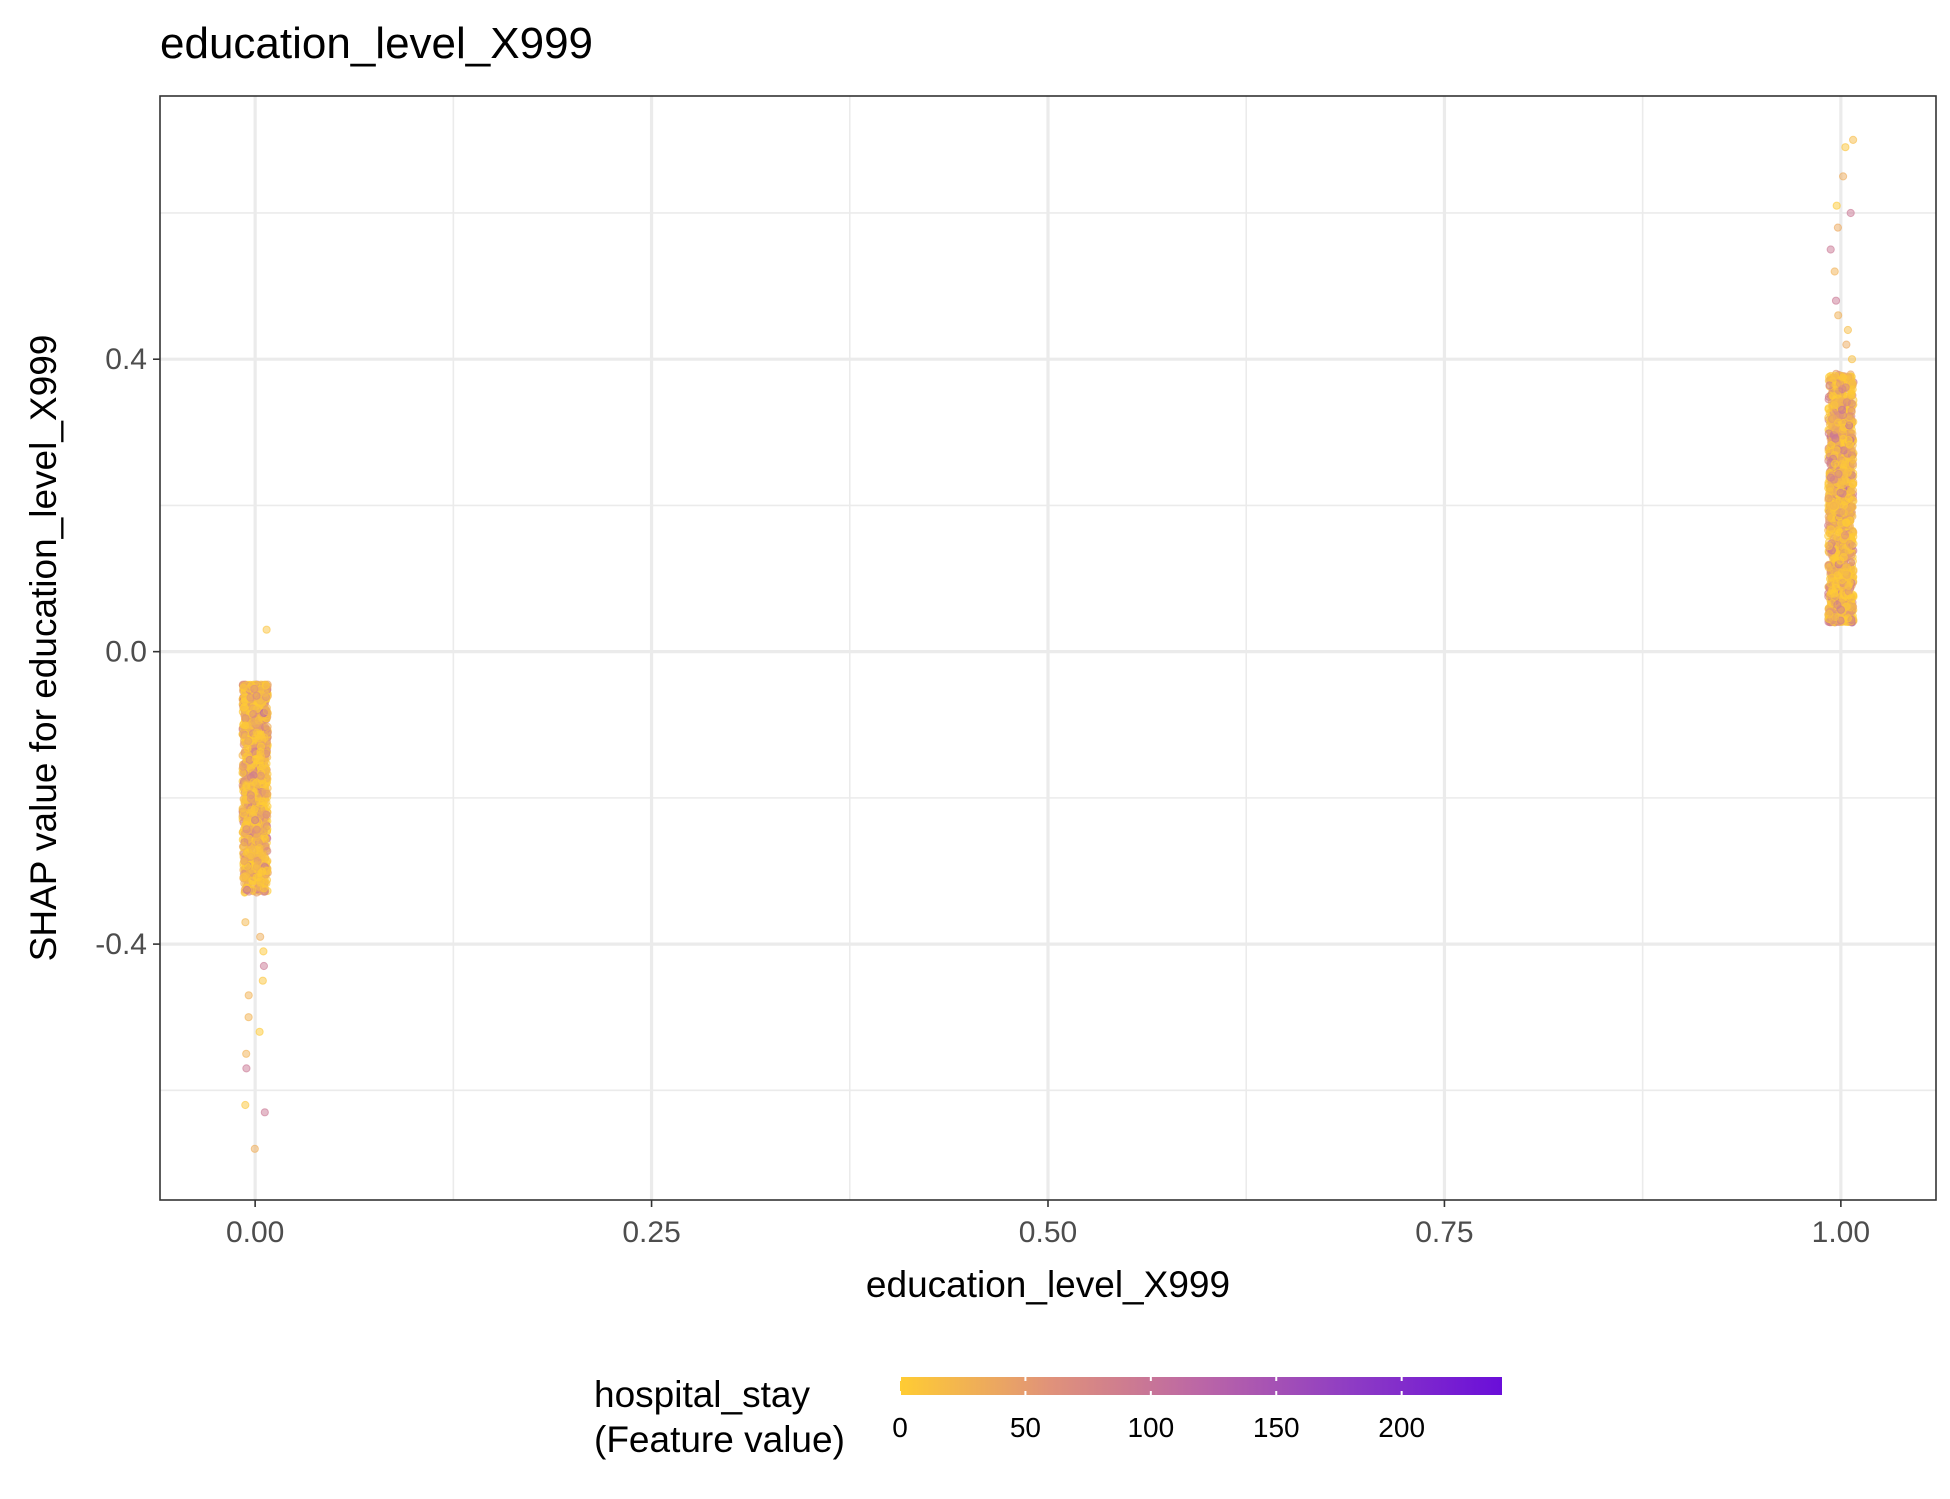 The image size is (1950, 1499). What do you see at coordinates (702, 1394) in the screenshot?
I see `legend-title-line-1: hospital_stay` at bounding box center [702, 1394].